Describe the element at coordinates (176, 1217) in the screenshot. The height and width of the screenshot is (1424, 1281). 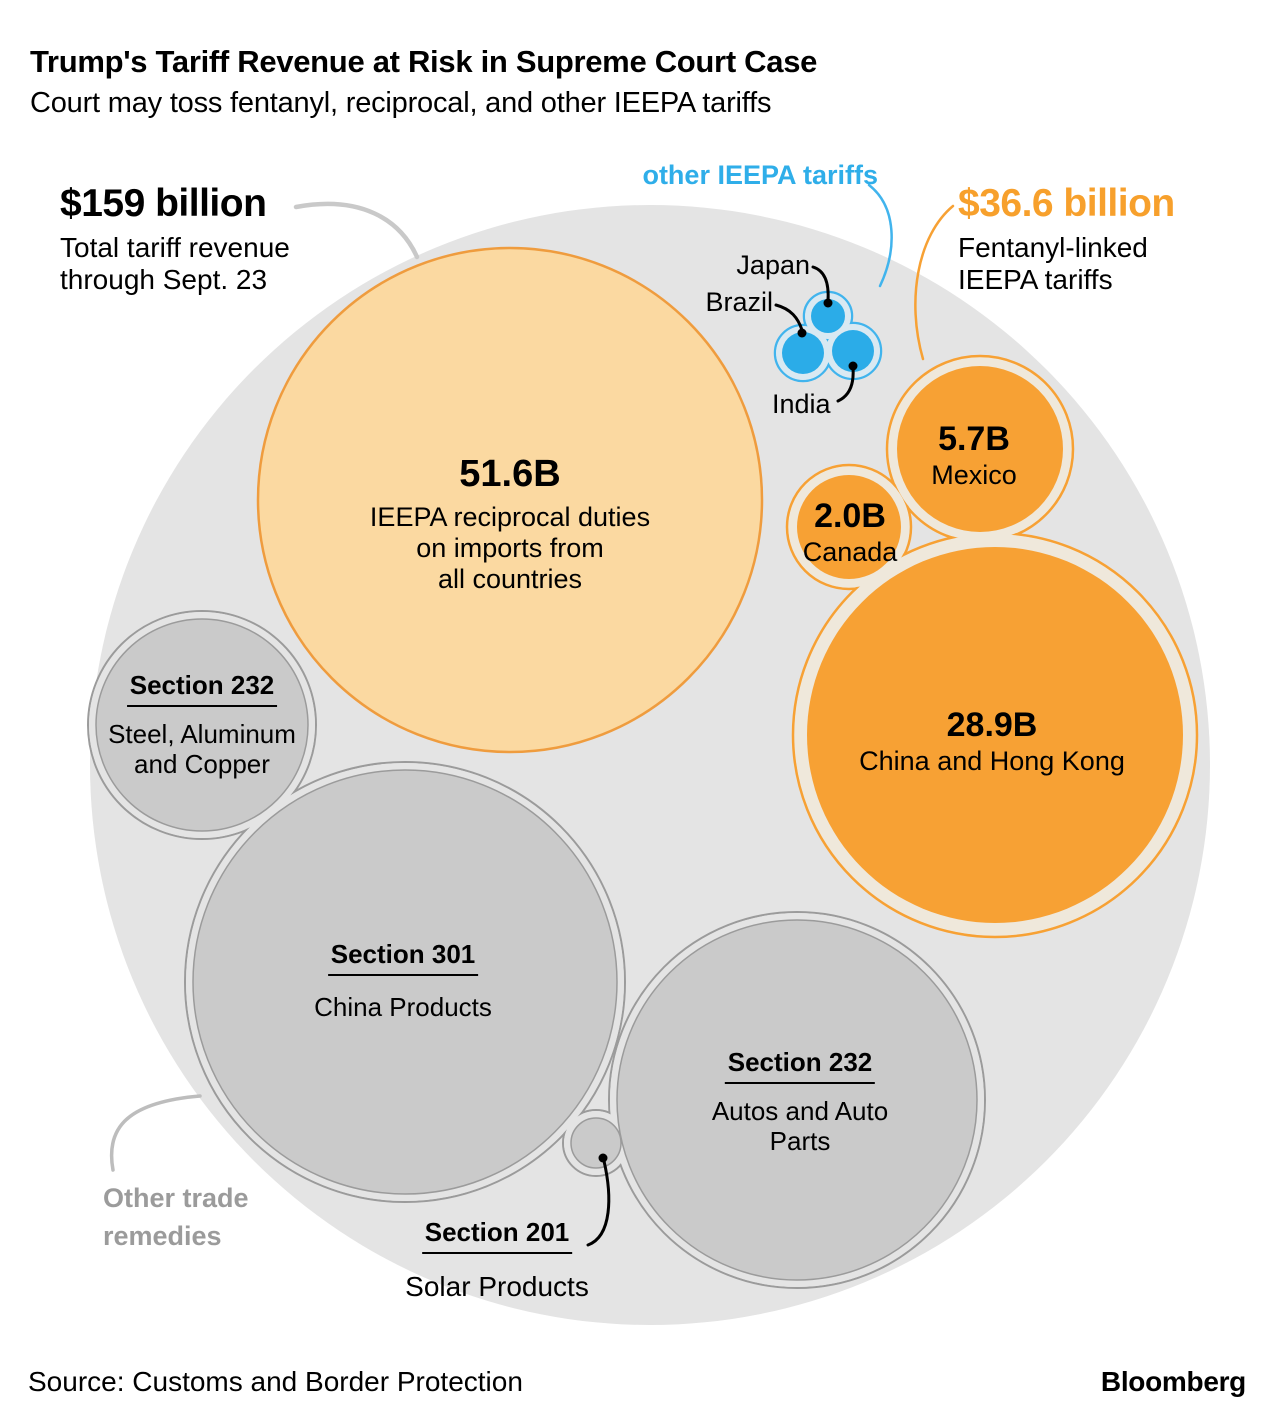
I see `remedies-label: Other trade remedies` at that location.